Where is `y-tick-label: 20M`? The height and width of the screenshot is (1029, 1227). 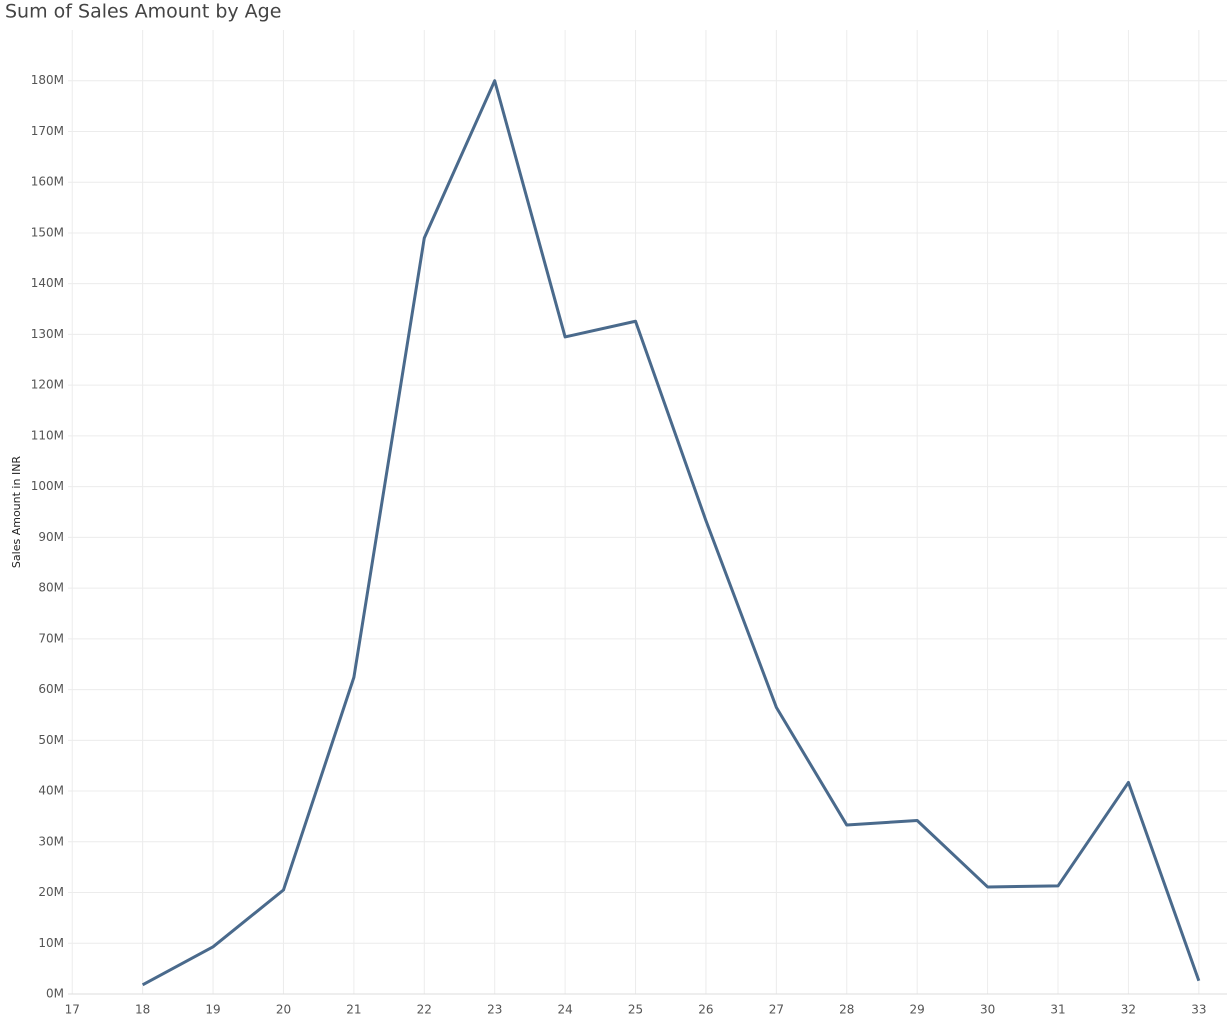 y-tick-label: 20M is located at coordinates (51, 892).